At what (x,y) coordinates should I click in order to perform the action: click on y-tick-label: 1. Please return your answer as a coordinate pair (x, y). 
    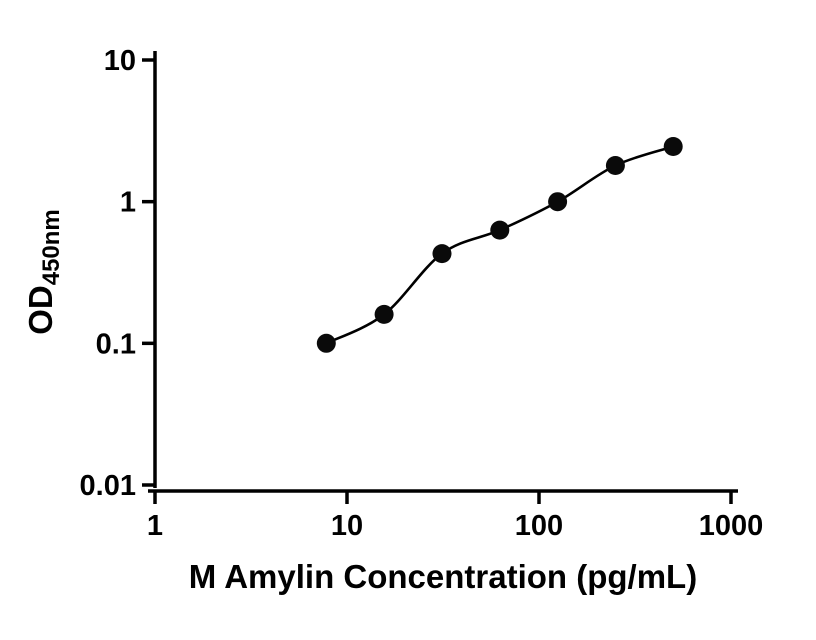
    Looking at the image, I should click on (128, 203).